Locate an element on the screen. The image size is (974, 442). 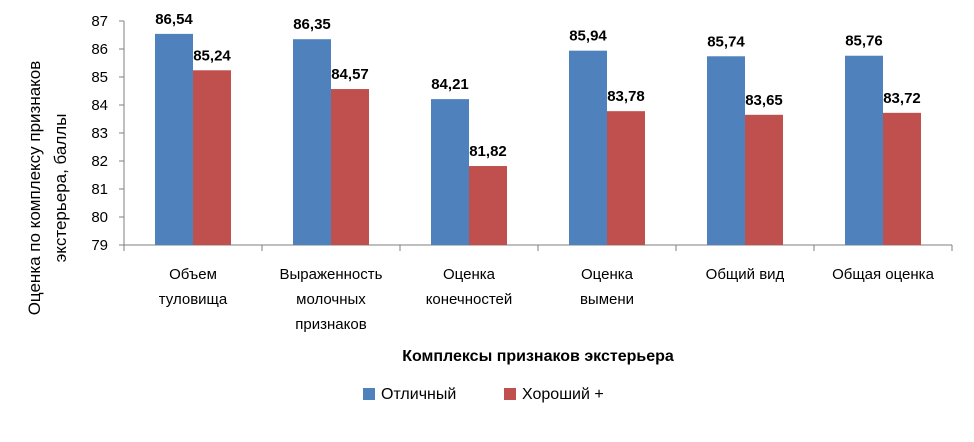
y-tick-label: 85 is located at coordinates (99, 77).